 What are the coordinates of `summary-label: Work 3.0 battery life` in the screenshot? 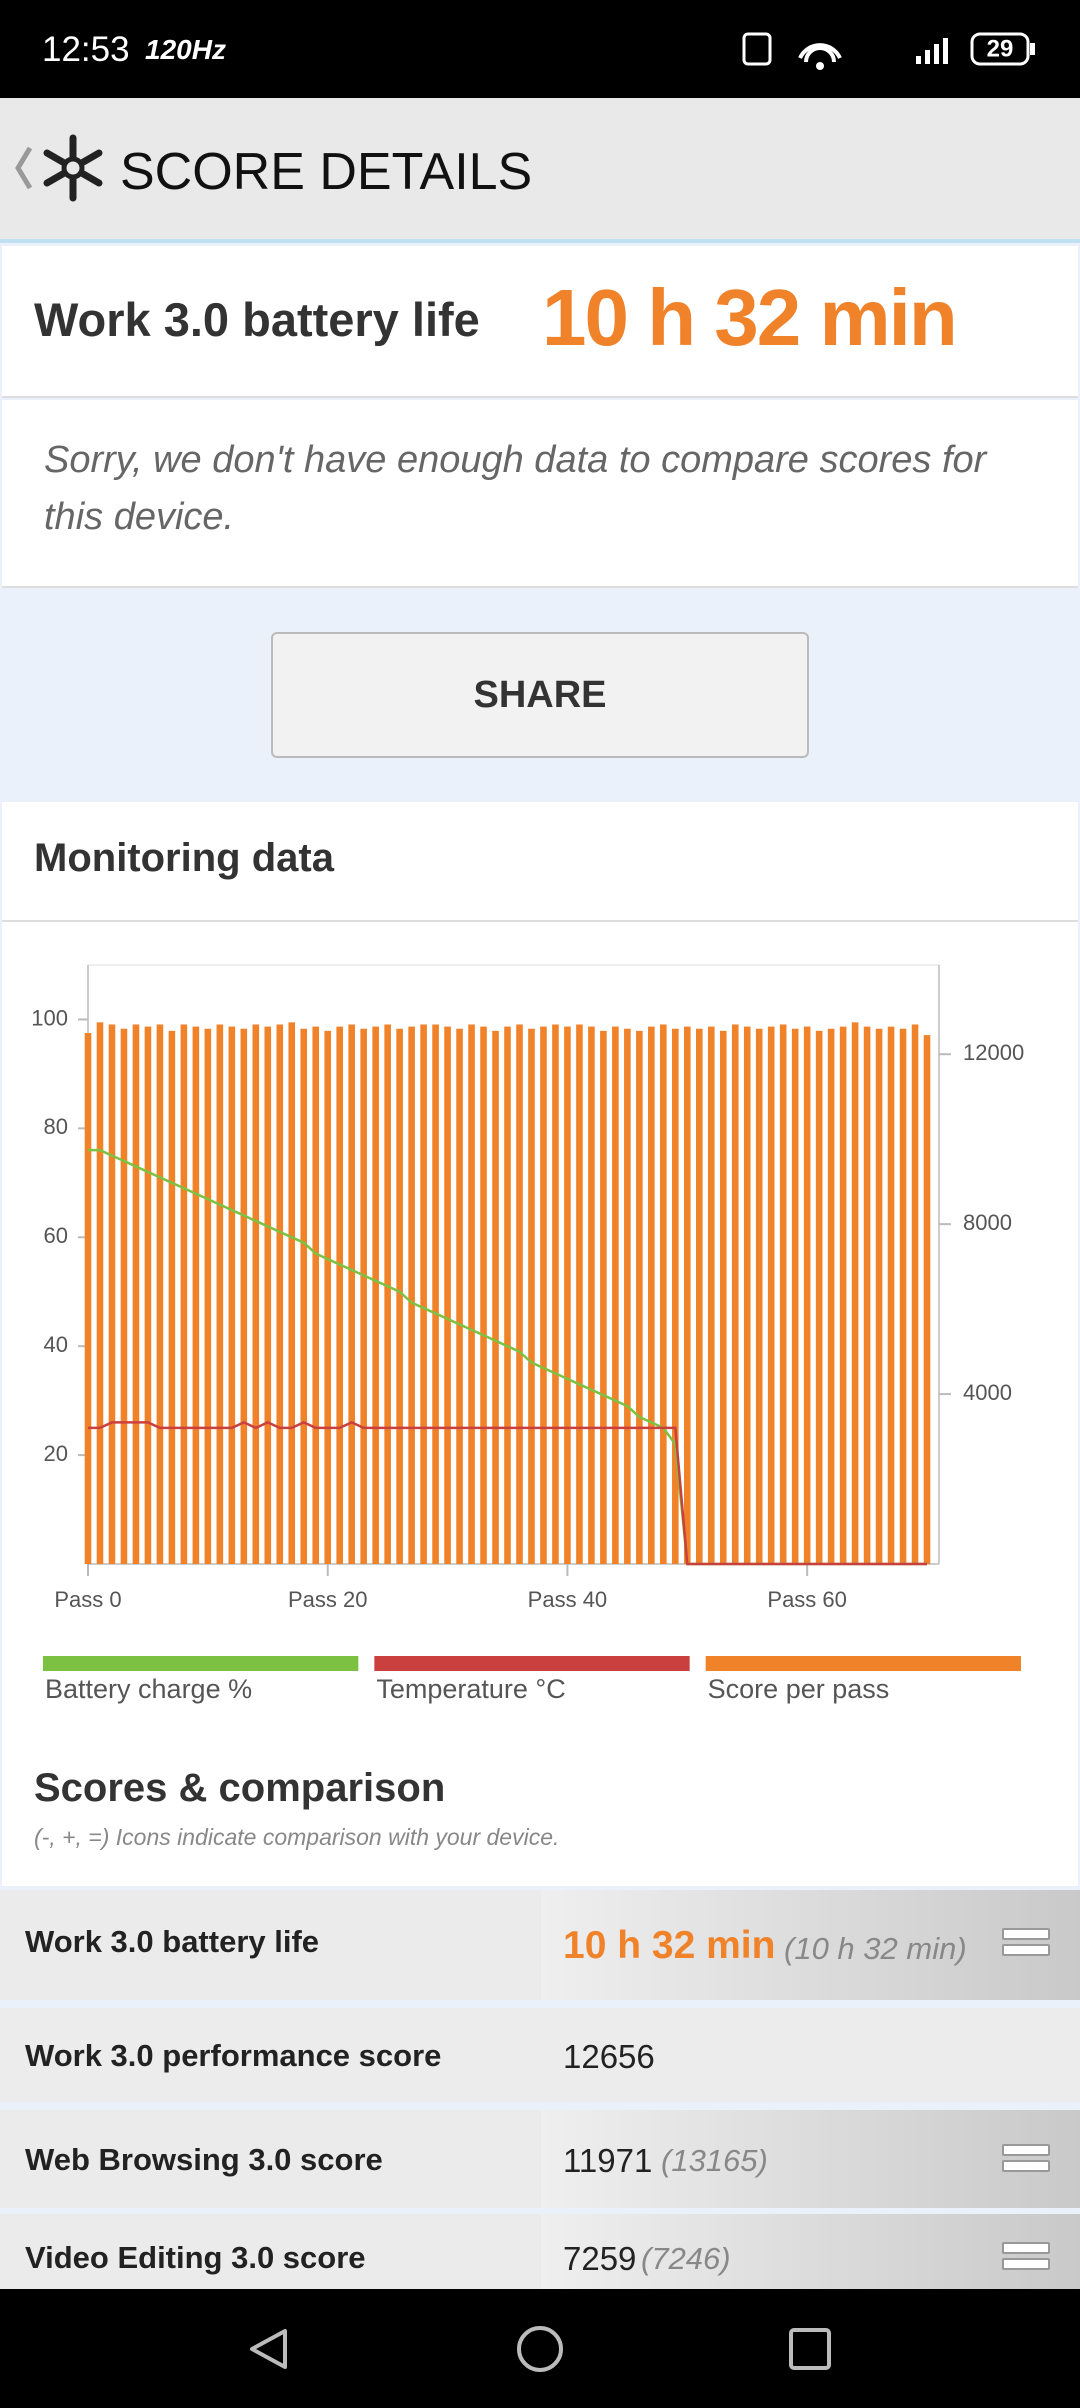 It's located at (257, 319).